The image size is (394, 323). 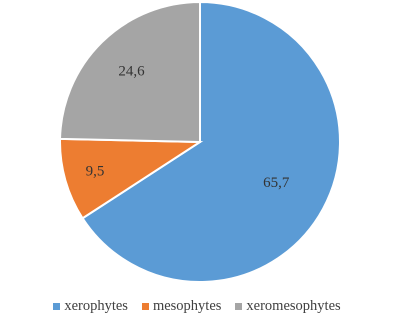 I want to click on chart-legend: xerophytes mesophytes xeromesophytes, so click(x=197, y=306).